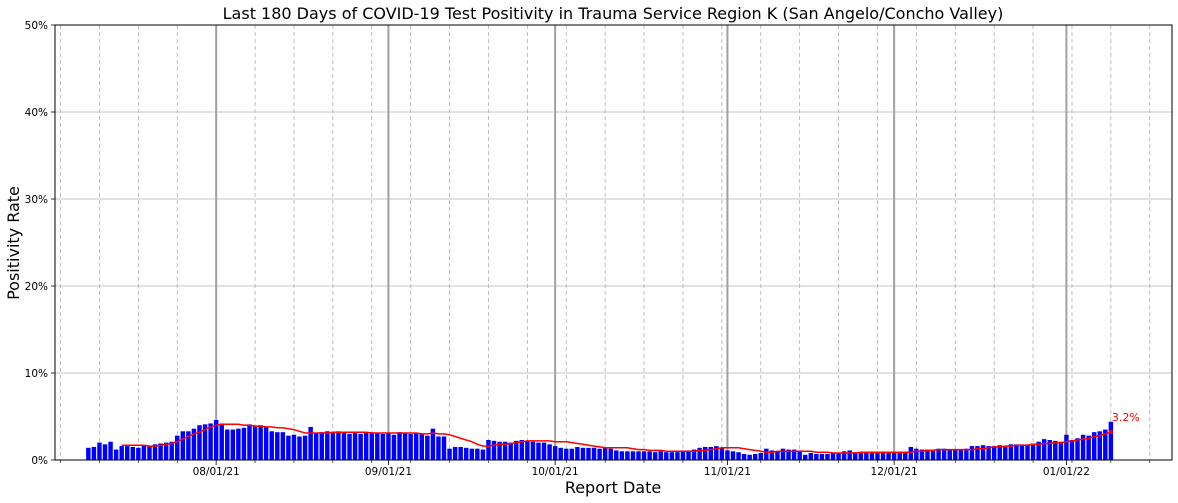 The image size is (1178, 503). I want to click on last-value-marker, so click(1111, 432).